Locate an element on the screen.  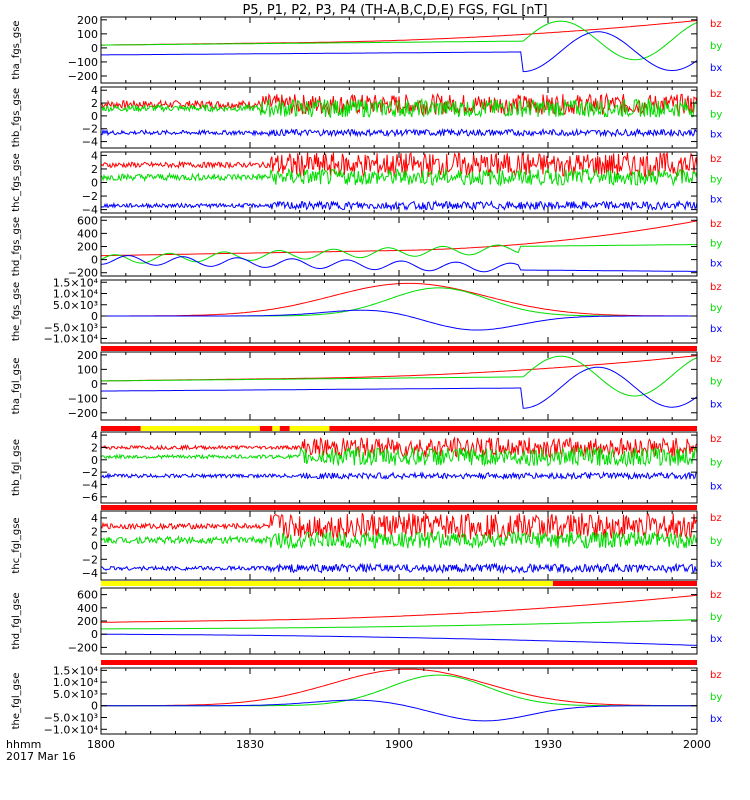
y-axis-label: the_fgl_gse is located at coordinates (16, 701).